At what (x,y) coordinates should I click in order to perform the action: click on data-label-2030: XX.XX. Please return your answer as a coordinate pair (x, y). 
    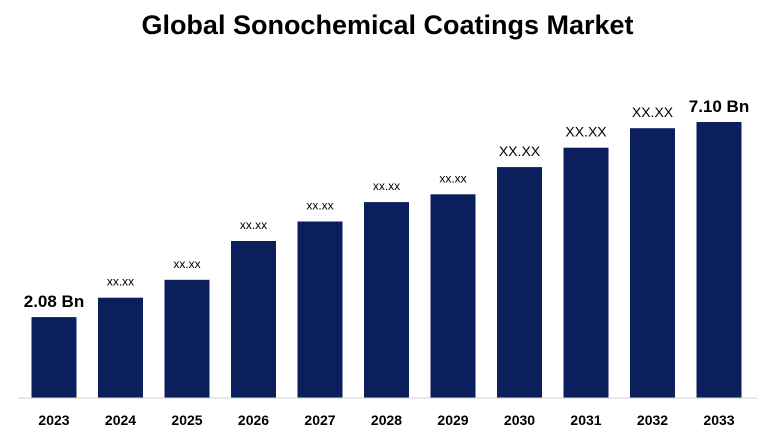
    Looking at the image, I should click on (520, 151).